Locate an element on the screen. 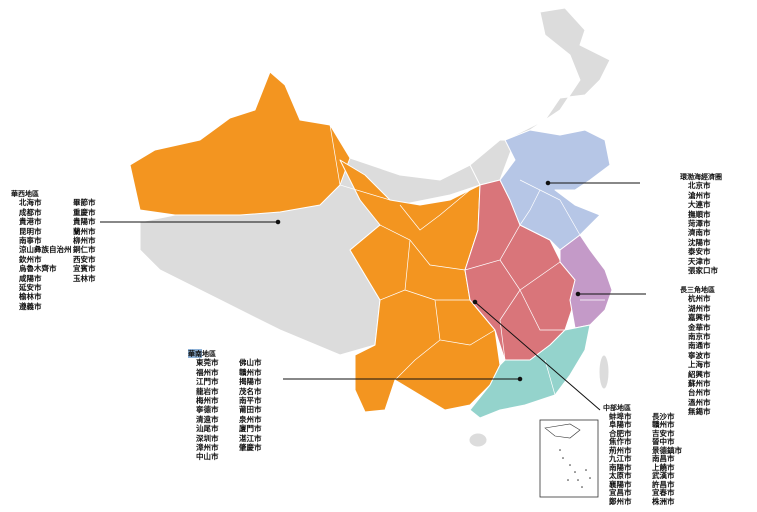  region-yangtze is located at coordinates (586, 281).